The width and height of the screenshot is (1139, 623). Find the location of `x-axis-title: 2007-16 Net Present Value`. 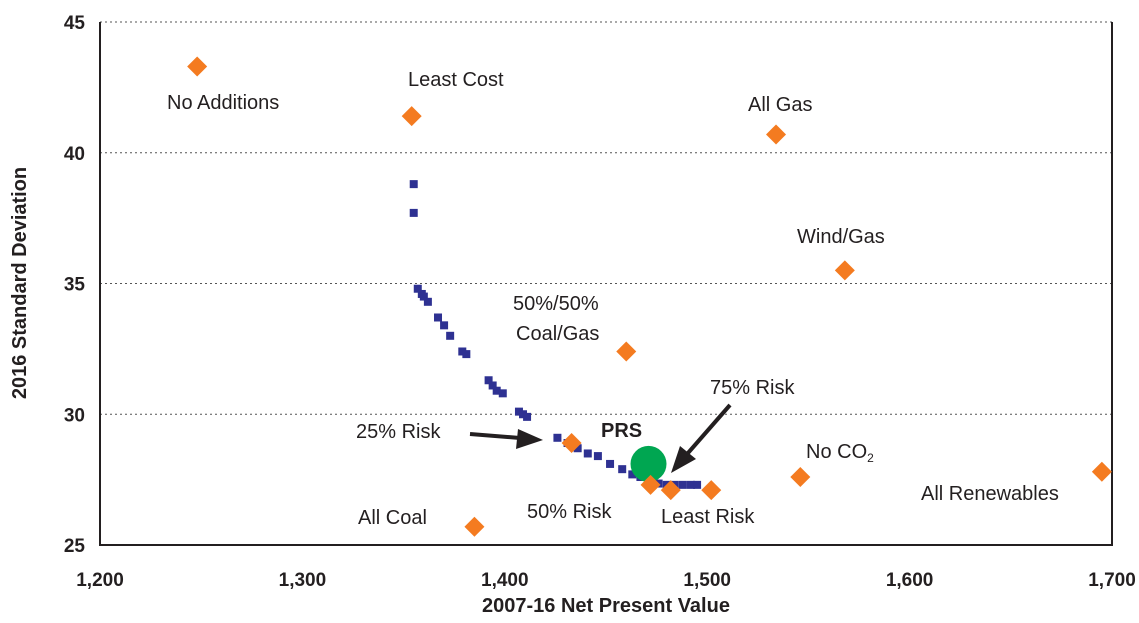

x-axis-title: 2007-16 Net Present Value is located at coordinates (606, 606).